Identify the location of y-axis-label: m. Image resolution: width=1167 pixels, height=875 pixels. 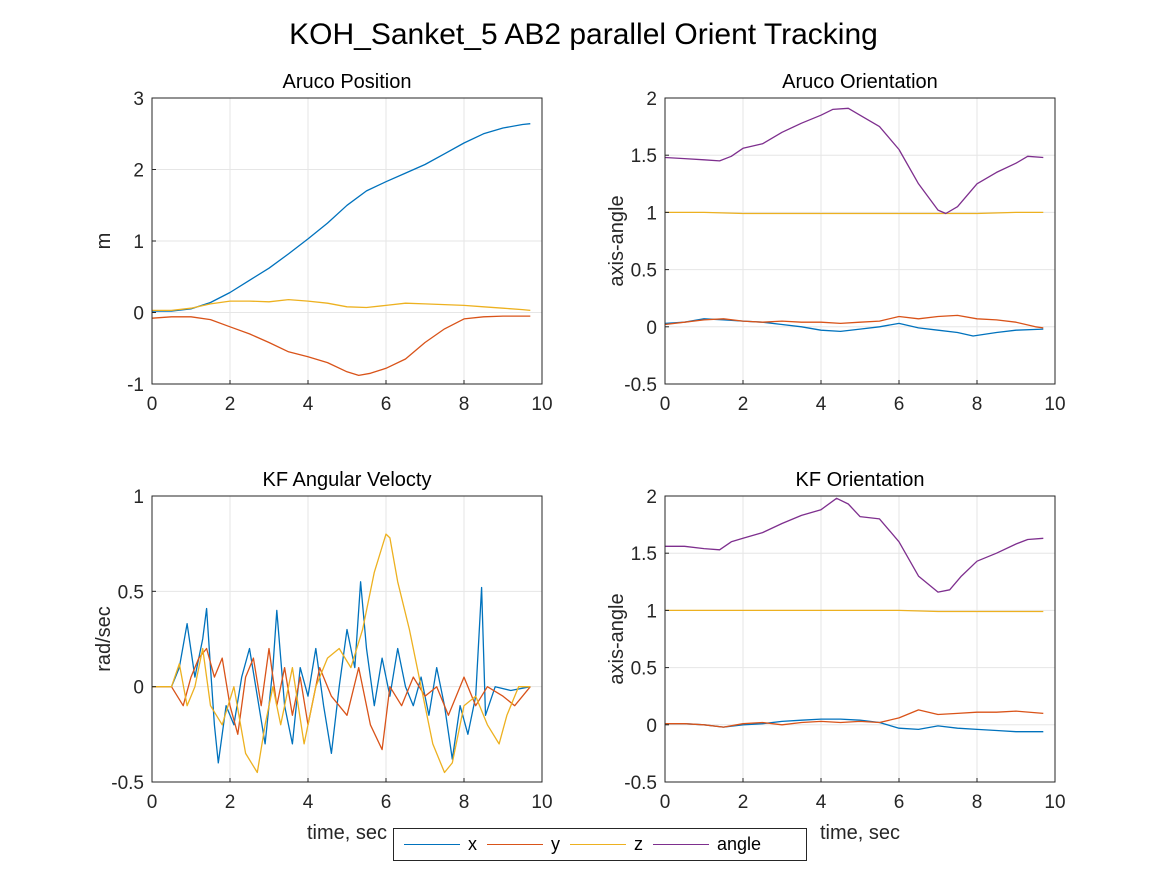
(104, 241).